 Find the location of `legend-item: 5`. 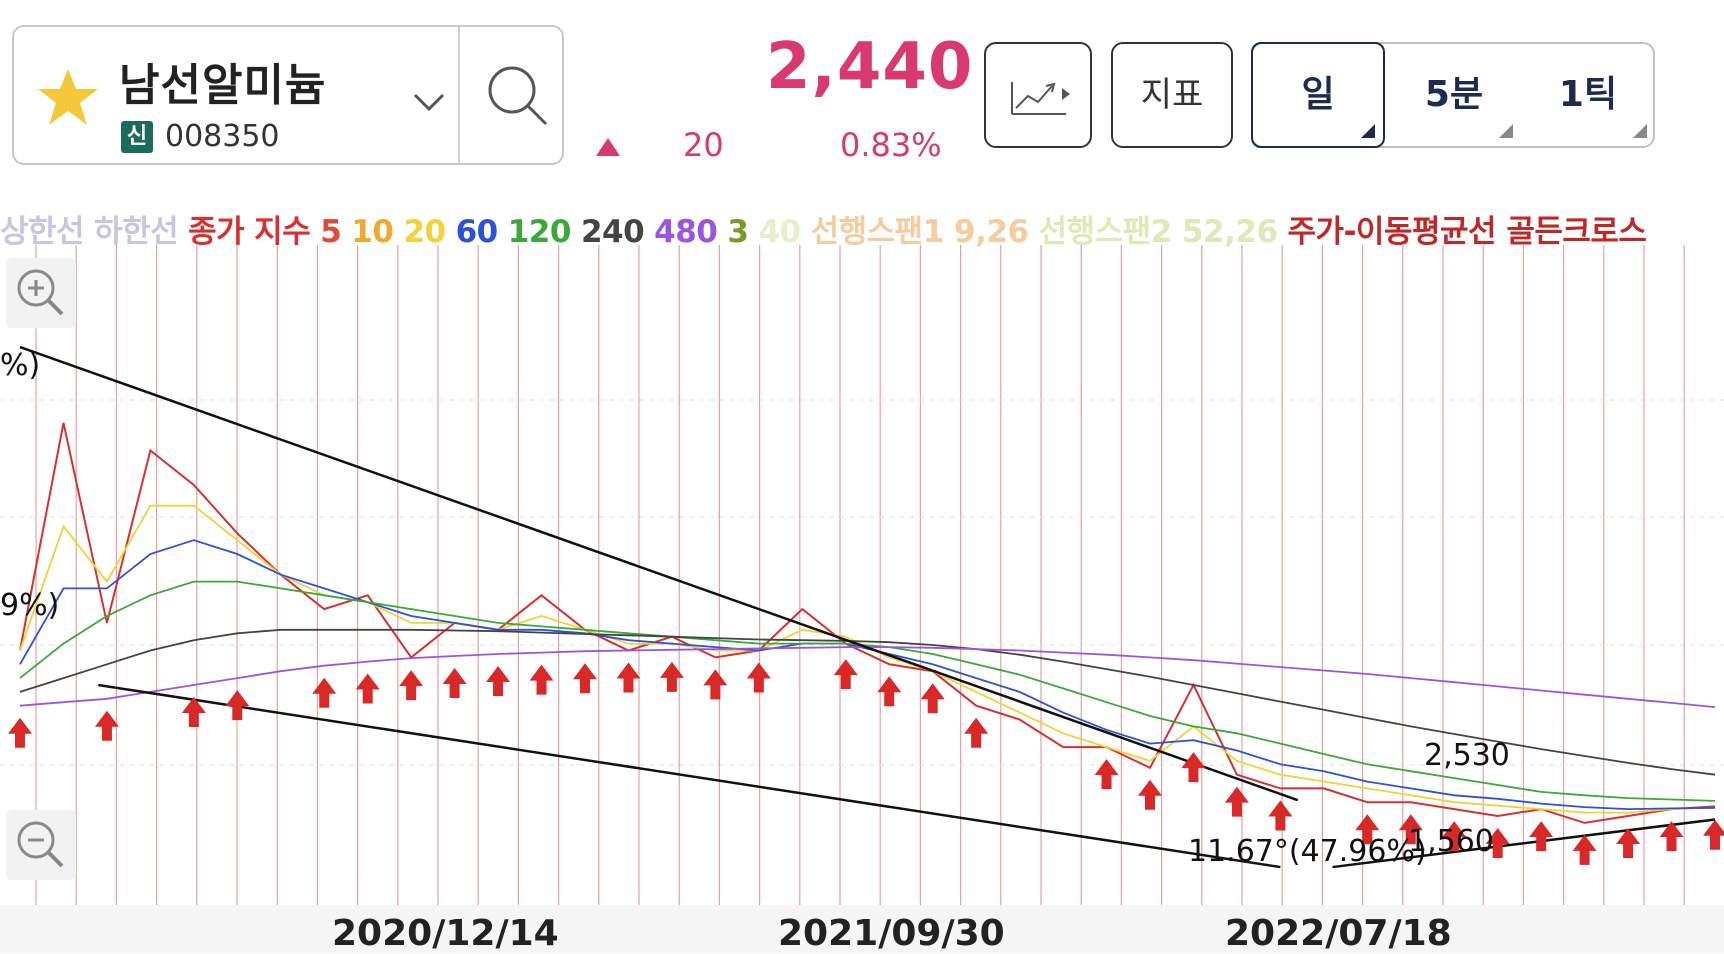

legend-item: 5 is located at coordinates (331, 232).